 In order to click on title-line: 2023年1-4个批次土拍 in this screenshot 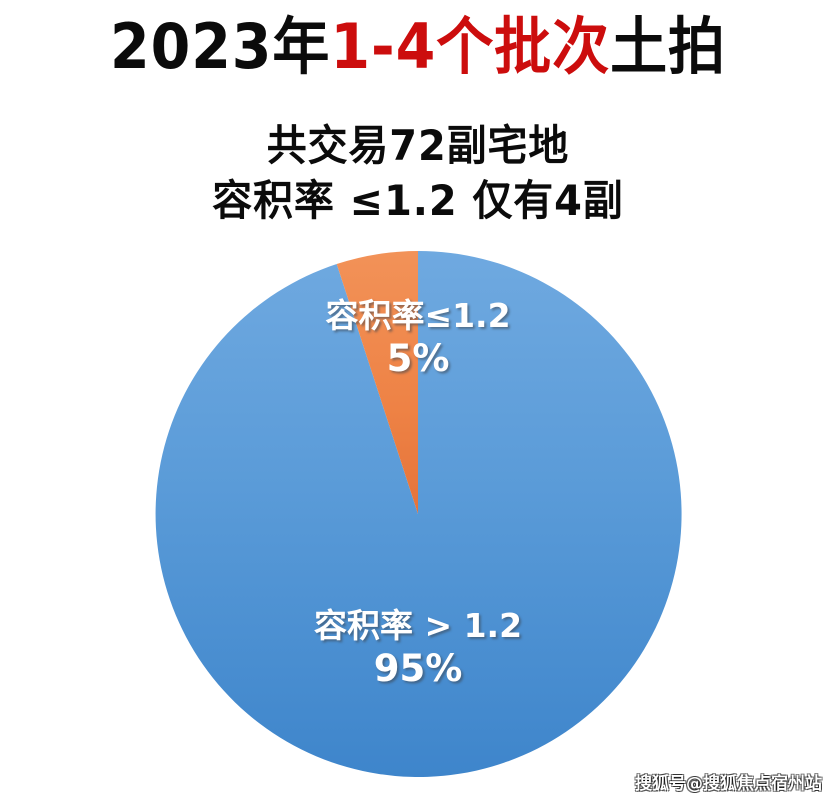, I will do `click(417, 46)`.